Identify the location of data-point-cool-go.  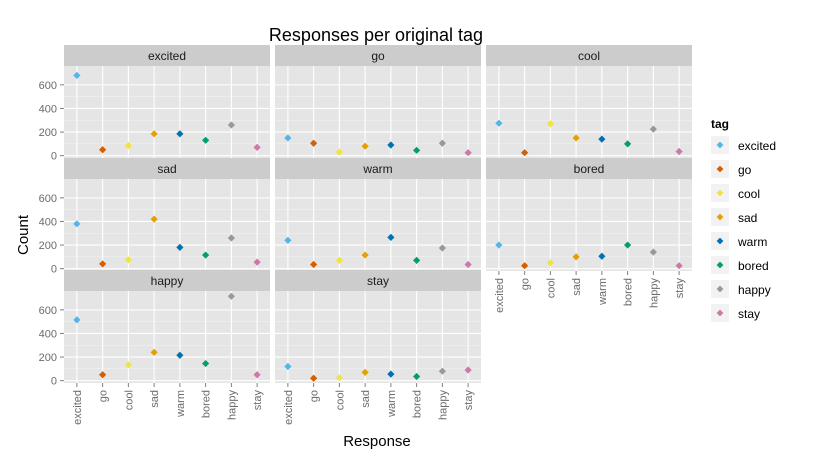
(525, 153).